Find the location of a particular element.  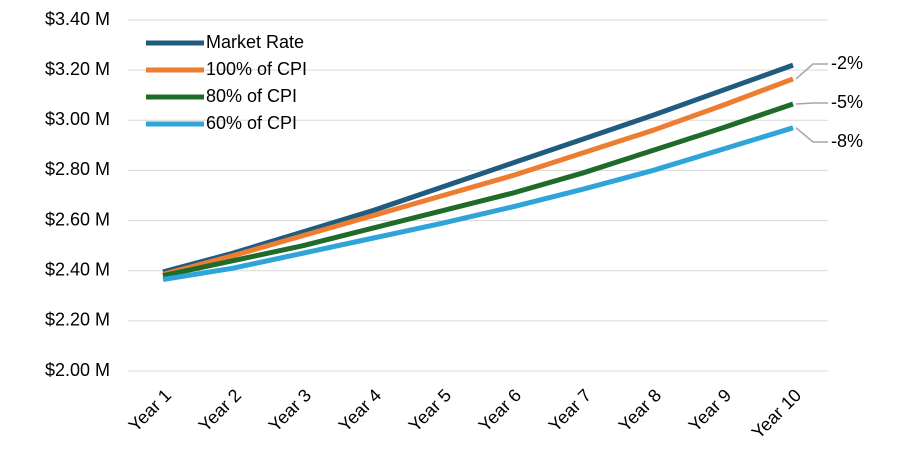

x-tick-label: Year 8 is located at coordinates (640, 410).